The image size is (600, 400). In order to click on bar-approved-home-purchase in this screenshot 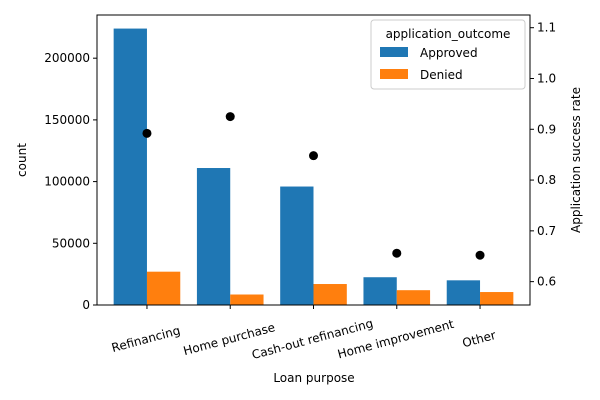, I will do `click(213, 236)`.